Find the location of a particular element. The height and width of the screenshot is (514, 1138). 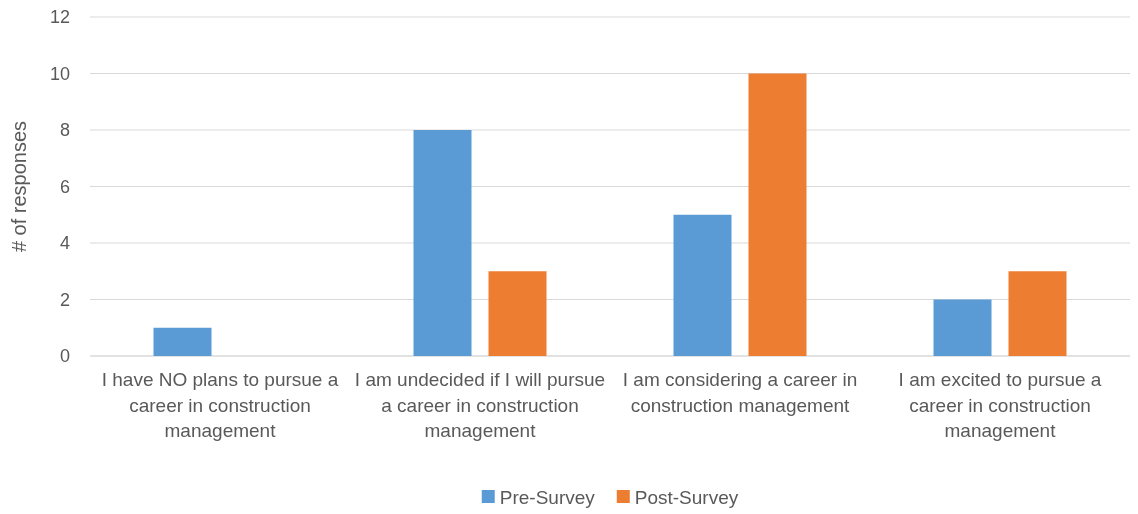

y-tick-label: 4 is located at coordinates (64, 243).